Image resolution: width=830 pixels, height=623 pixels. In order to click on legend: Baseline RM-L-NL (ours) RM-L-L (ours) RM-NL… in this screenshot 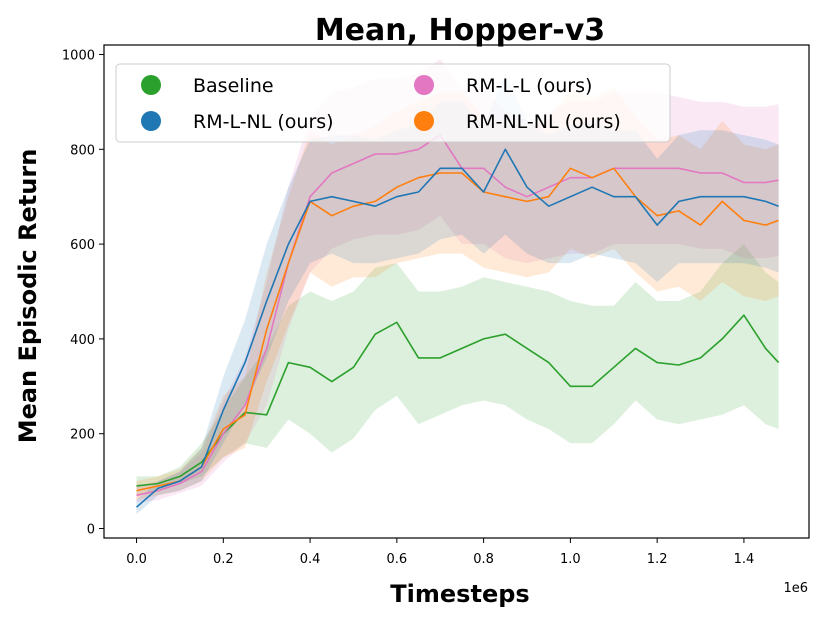, I will do `click(393, 103)`.